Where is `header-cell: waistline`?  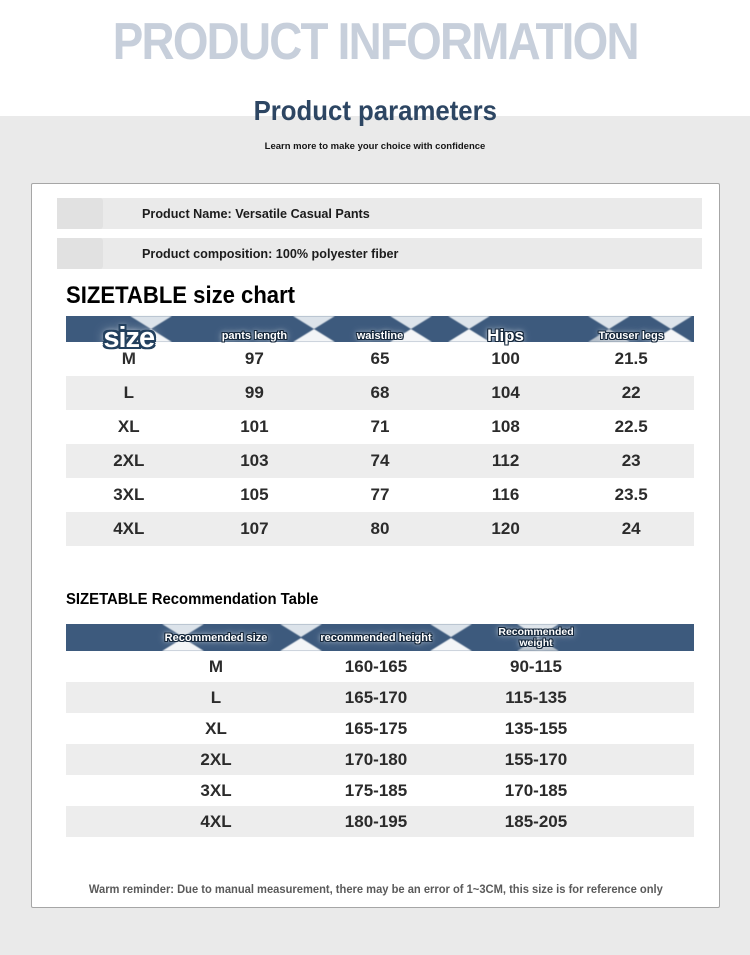 header-cell: waistline is located at coordinates (380, 335).